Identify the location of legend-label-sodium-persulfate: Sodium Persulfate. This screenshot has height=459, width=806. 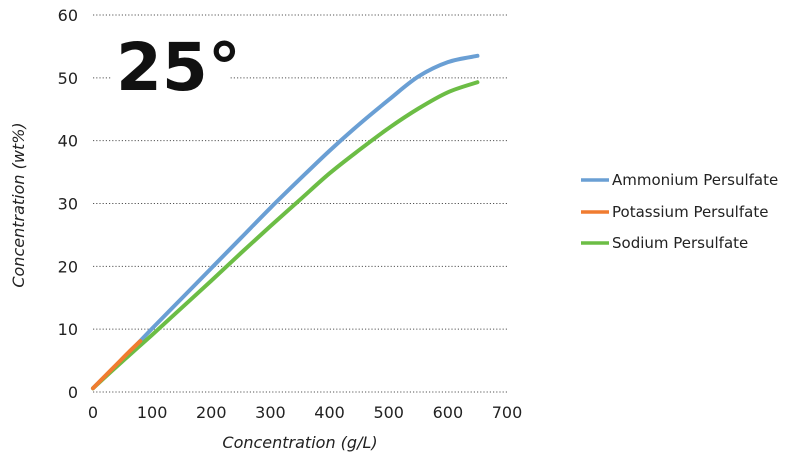
(680, 243).